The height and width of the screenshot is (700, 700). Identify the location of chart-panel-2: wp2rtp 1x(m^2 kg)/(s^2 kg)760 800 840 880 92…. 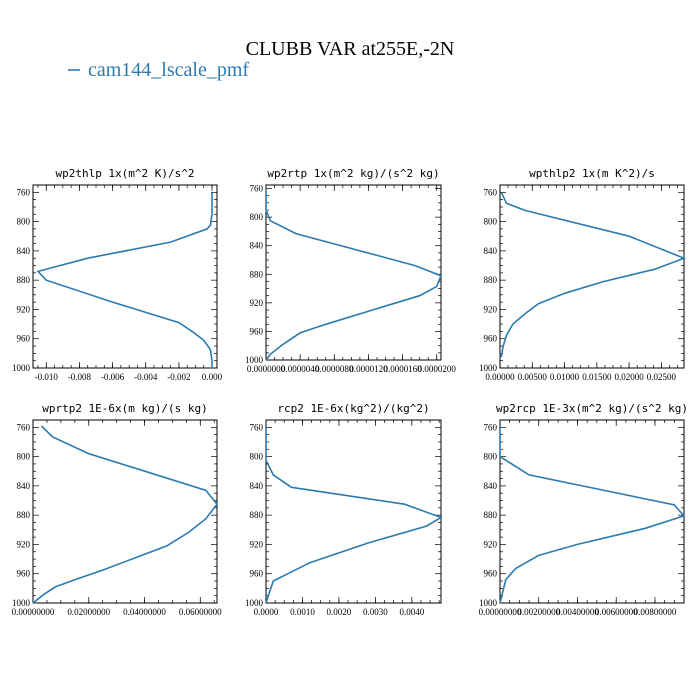
(350, 270).